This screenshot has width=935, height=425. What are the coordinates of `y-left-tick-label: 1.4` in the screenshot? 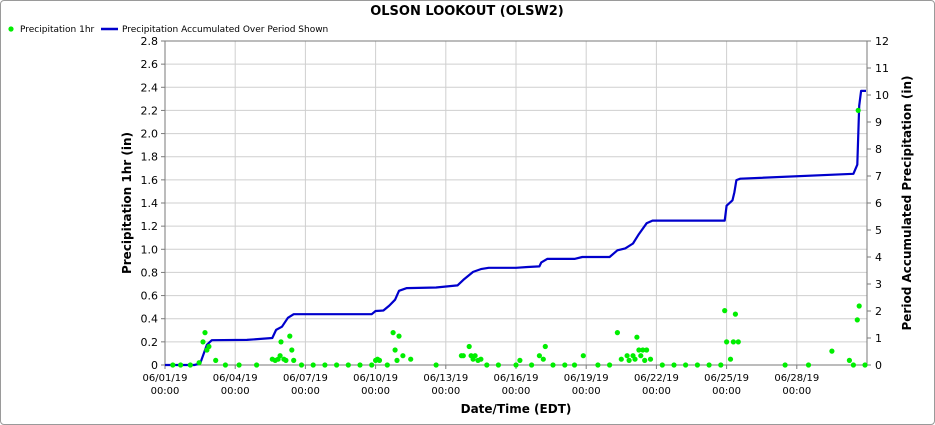 It's located at (150, 203).